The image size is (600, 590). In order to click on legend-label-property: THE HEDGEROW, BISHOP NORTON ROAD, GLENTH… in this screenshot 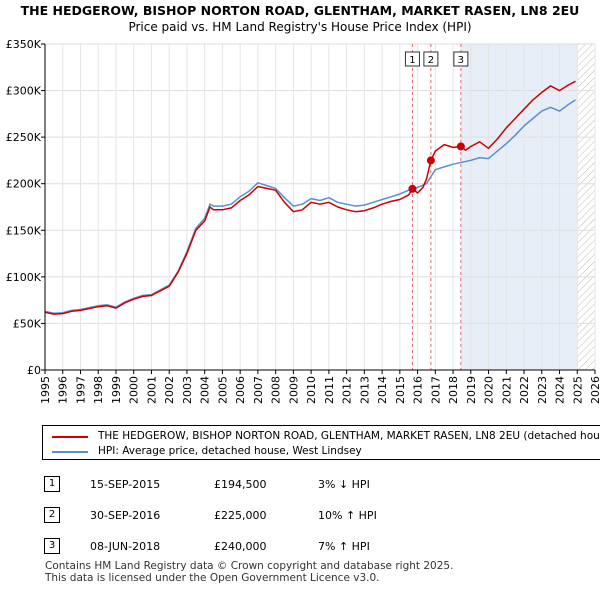, I will do `click(349, 436)`.